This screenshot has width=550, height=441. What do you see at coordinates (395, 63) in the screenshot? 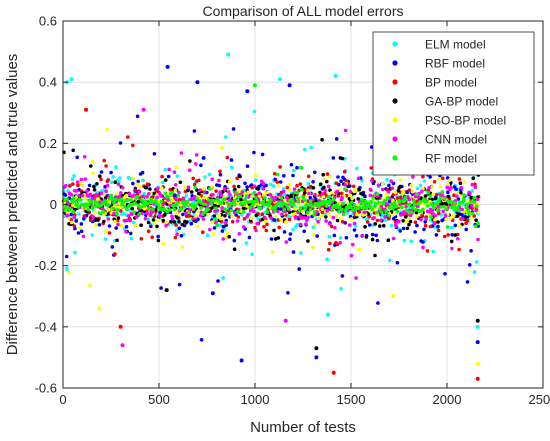
I see `legend-marker` at bounding box center [395, 63].